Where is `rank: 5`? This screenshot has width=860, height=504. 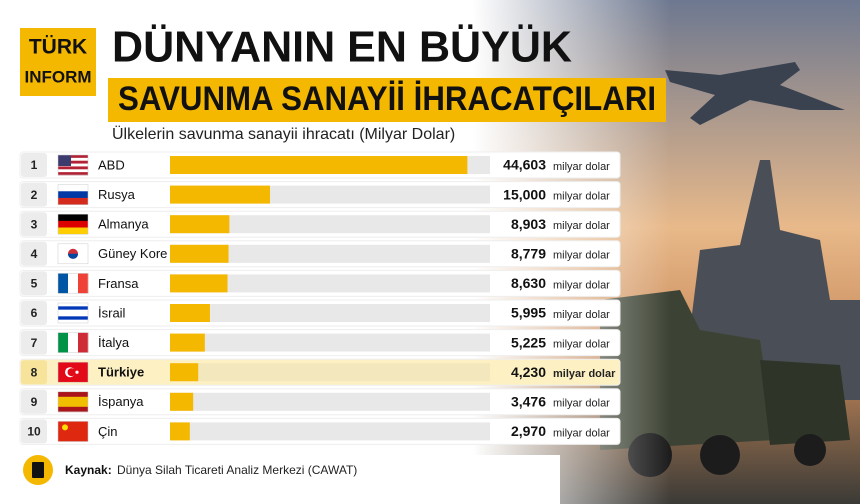
rank: 5 is located at coordinates (34, 284).